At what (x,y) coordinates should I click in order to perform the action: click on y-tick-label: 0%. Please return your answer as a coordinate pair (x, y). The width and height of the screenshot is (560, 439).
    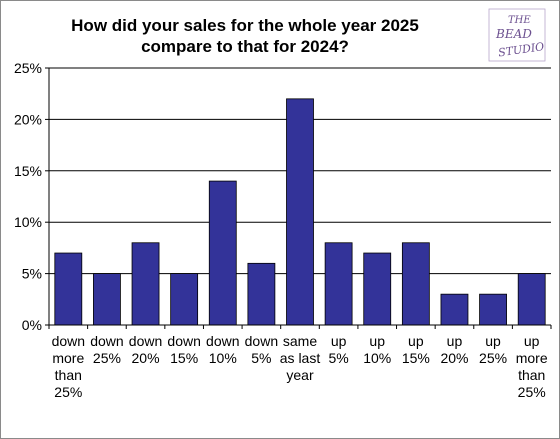
    Looking at the image, I should click on (32, 325).